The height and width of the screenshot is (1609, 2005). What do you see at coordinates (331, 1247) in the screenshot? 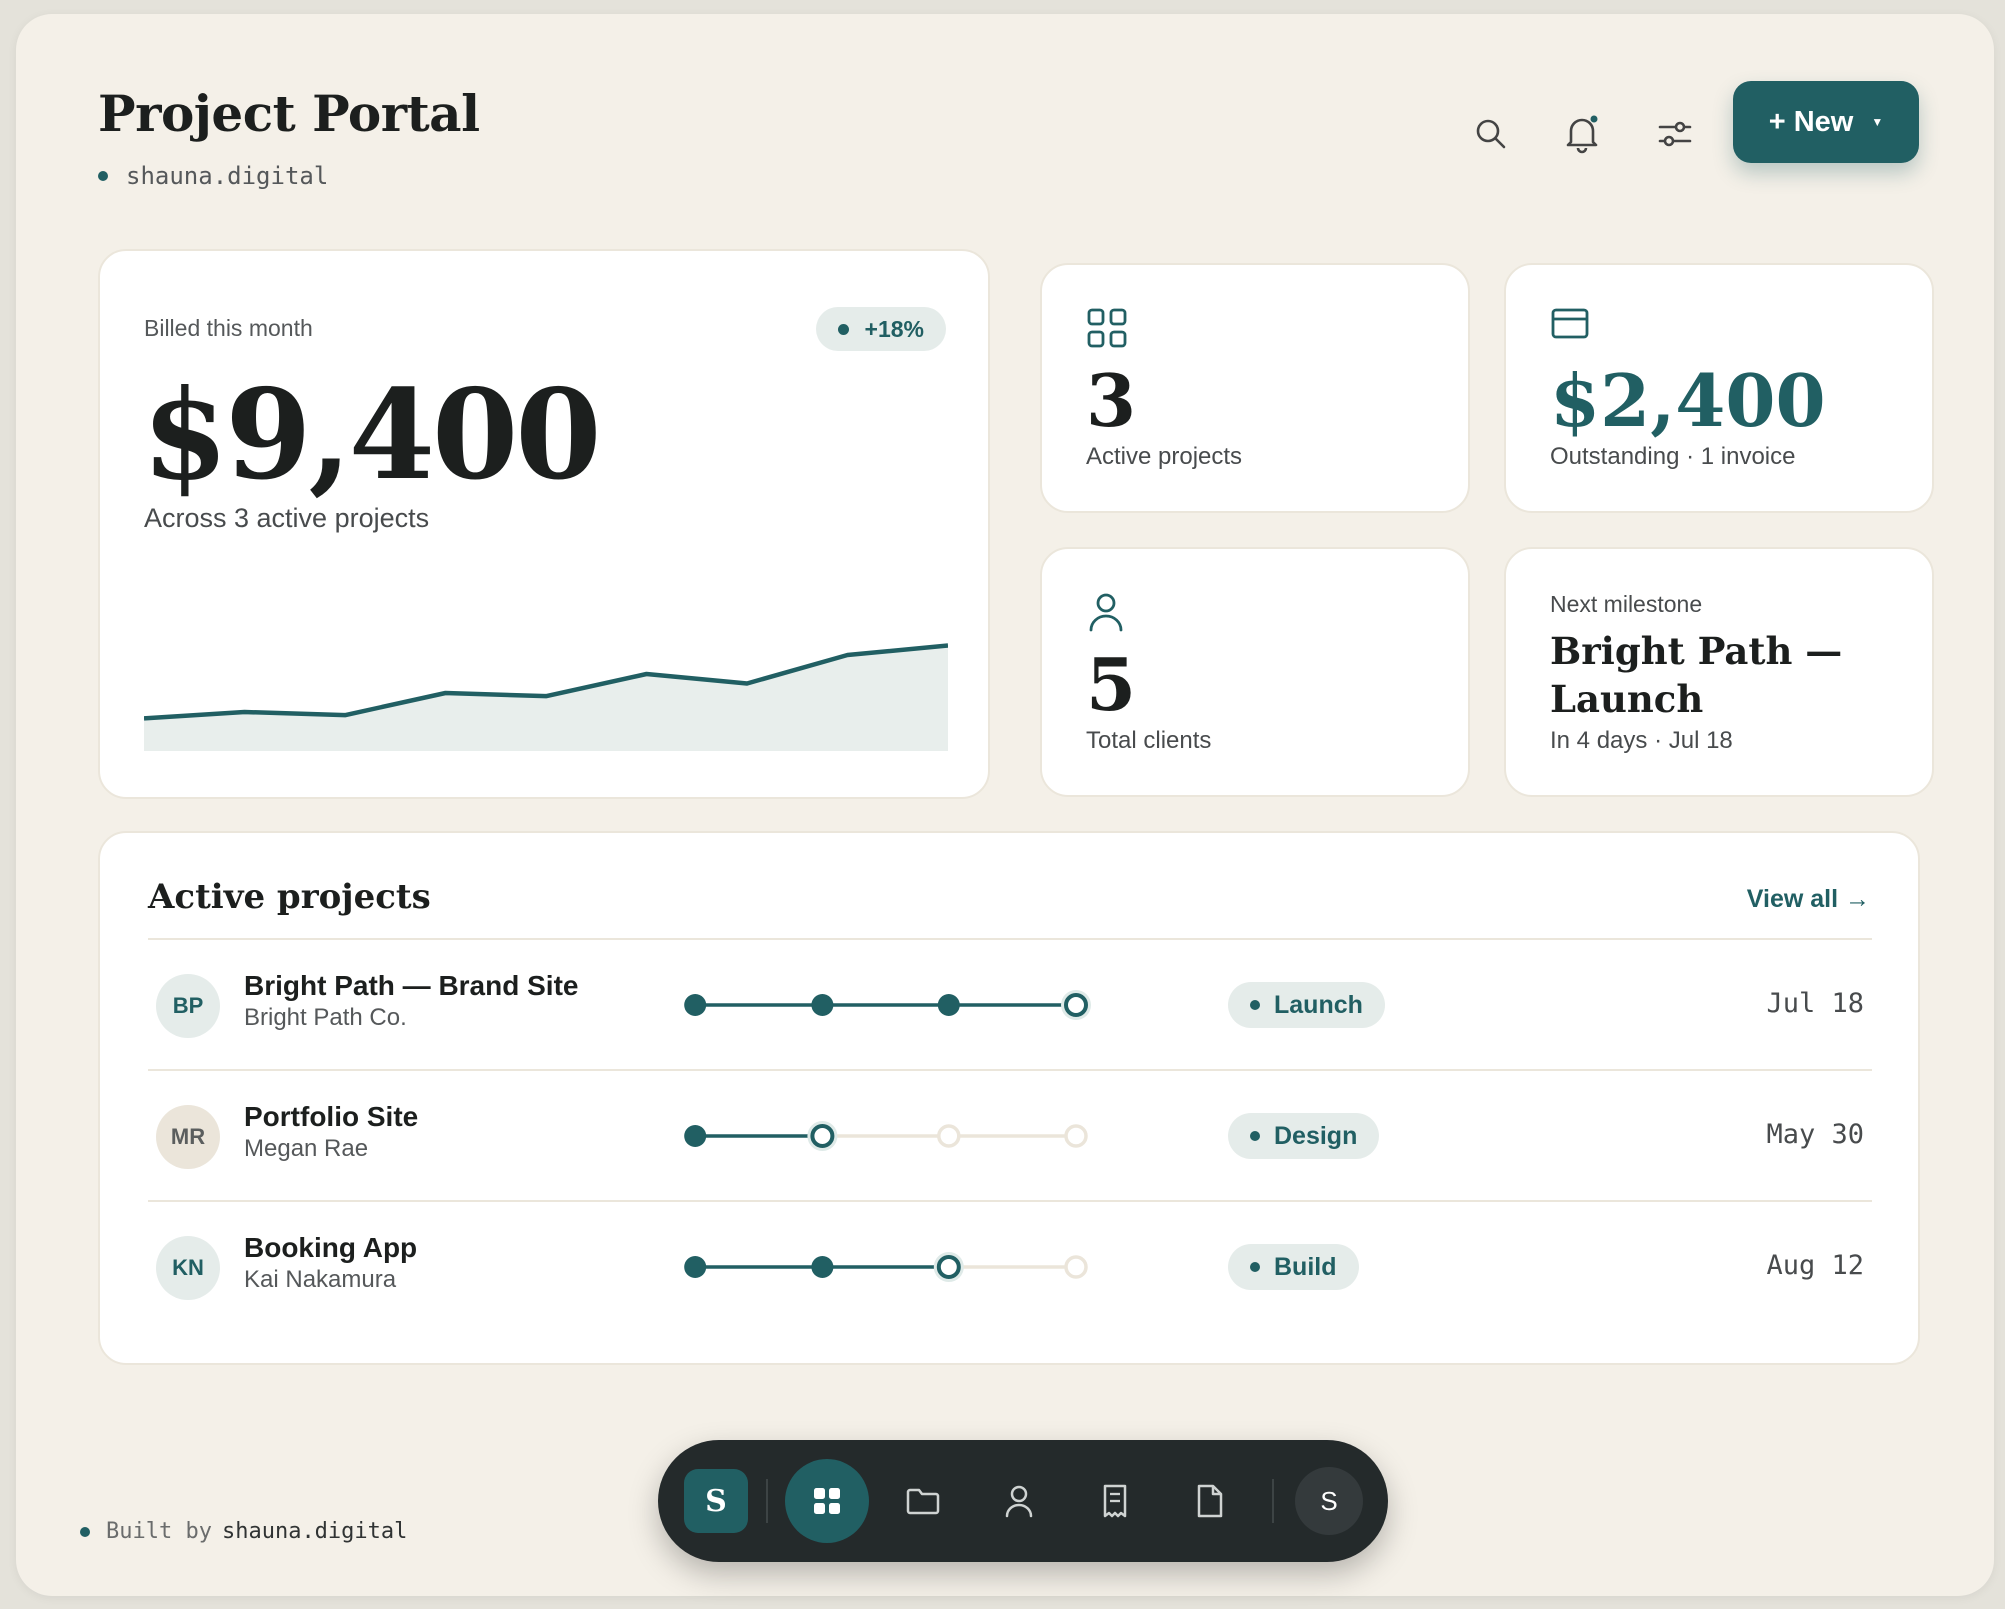
I see `project-name: Booking App` at bounding box center [331, 1247].